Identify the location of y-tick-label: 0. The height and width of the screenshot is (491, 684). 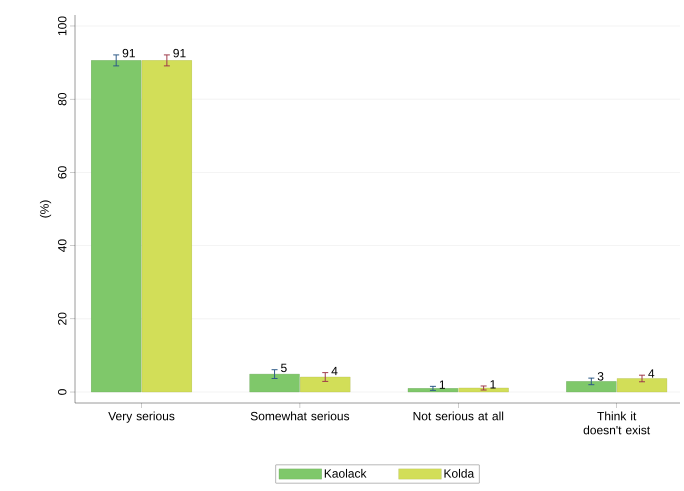
(62, 392).